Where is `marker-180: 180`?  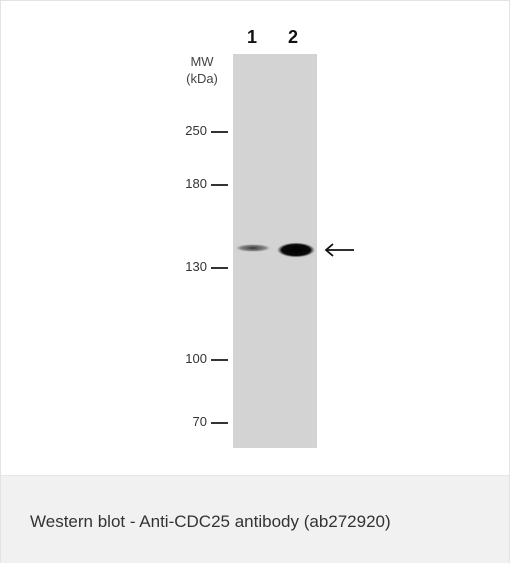 marker-180: 180 is located at coordinates (196, 184).